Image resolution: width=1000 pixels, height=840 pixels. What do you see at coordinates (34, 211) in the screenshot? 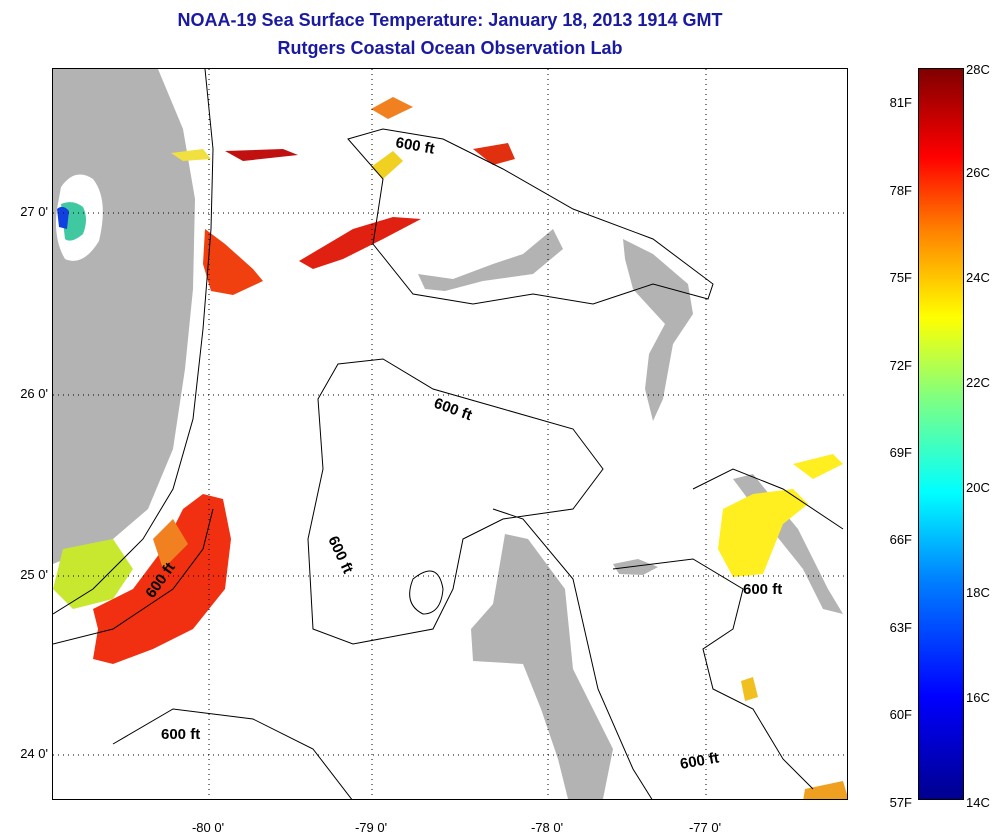
I see `lat-label: 27 0'` at bounding box center [34, 211].